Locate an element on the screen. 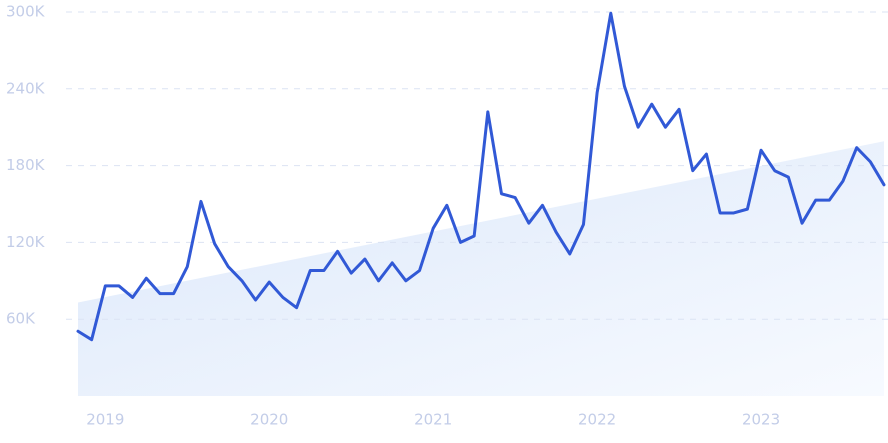 This screenshot has width=888, height=443. x-tick-label: 2020 is located at coordinates (269, 420).